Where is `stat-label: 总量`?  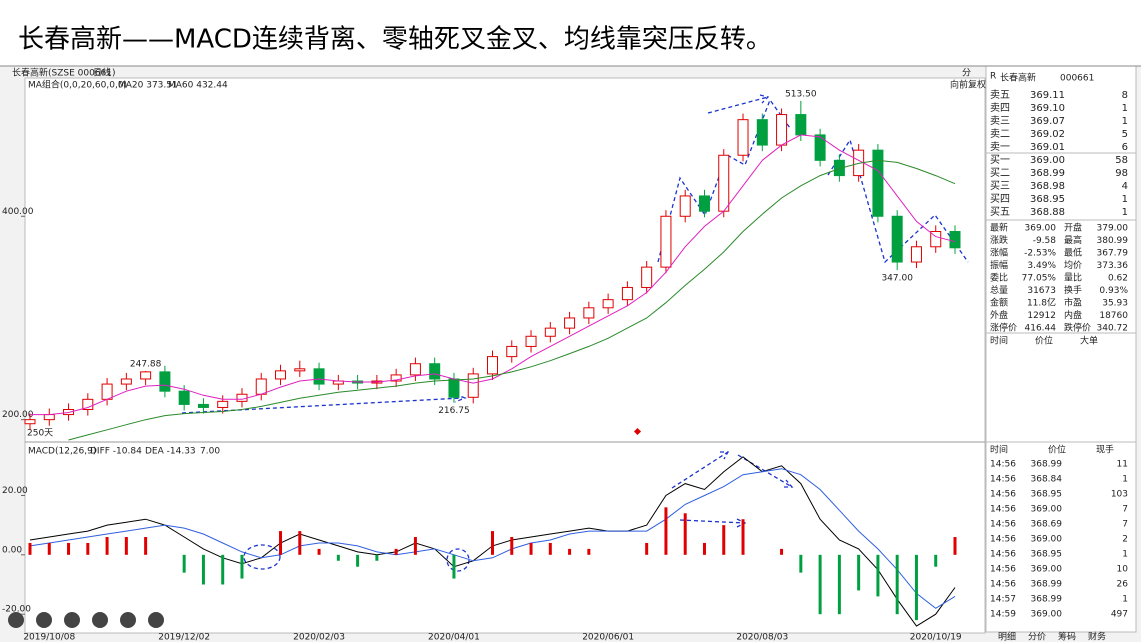
stat-label: 总量 is located at coordinates (999, 290).